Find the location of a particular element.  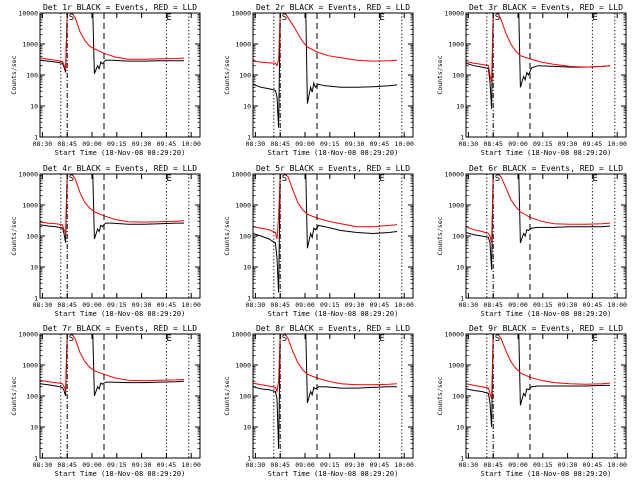

panel-title: Det 7r BLACK = Events, RED = LLD is located at coordinates (120, 328).